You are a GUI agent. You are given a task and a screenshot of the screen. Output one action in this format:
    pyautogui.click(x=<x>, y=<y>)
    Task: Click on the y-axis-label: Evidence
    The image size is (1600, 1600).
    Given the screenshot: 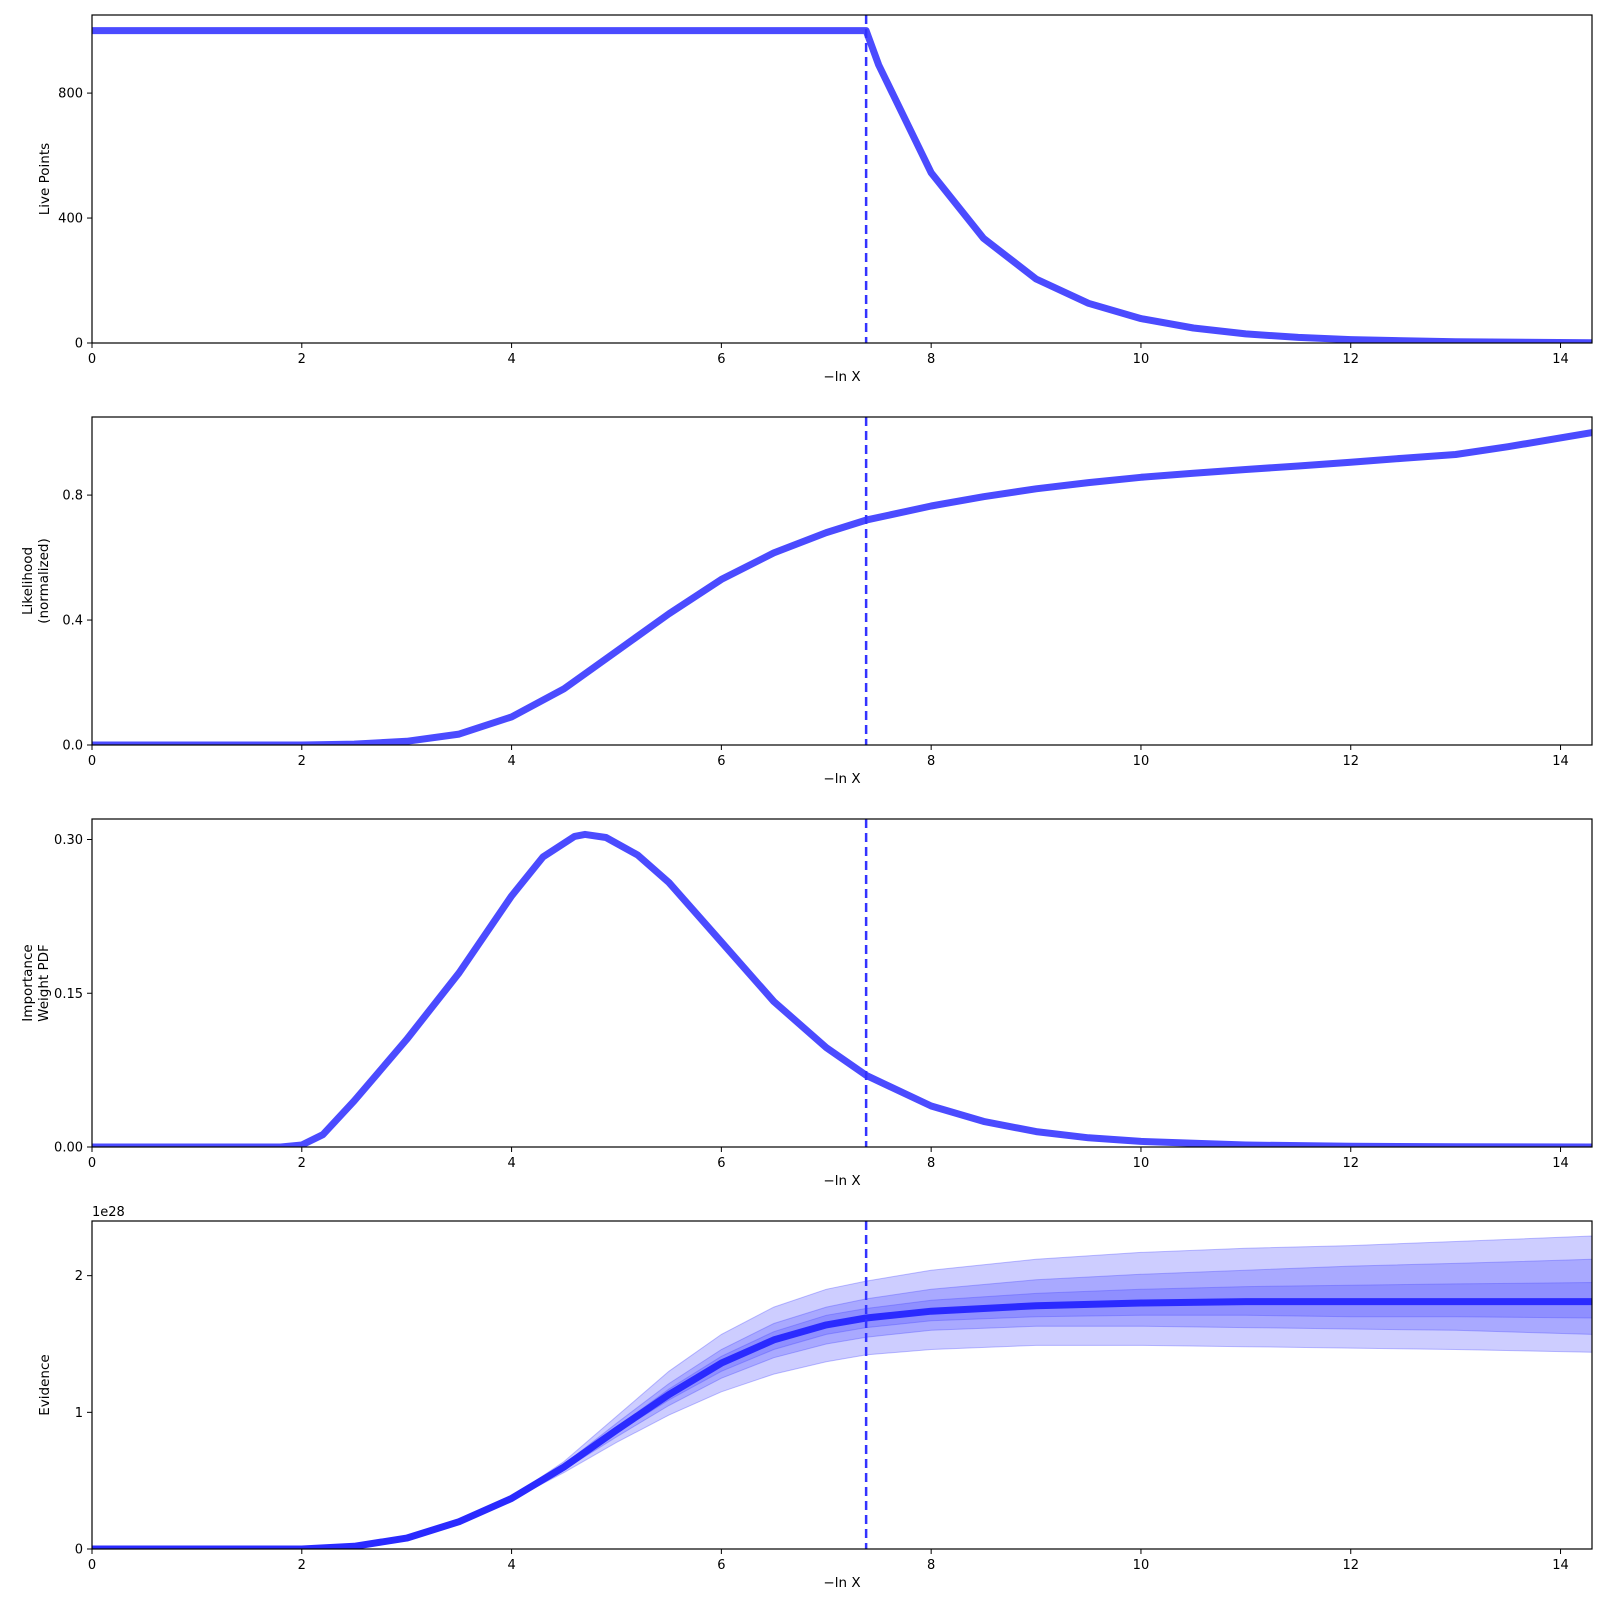 What is the action you would take?
    pyautogui.click(x=45, y=1384)
    